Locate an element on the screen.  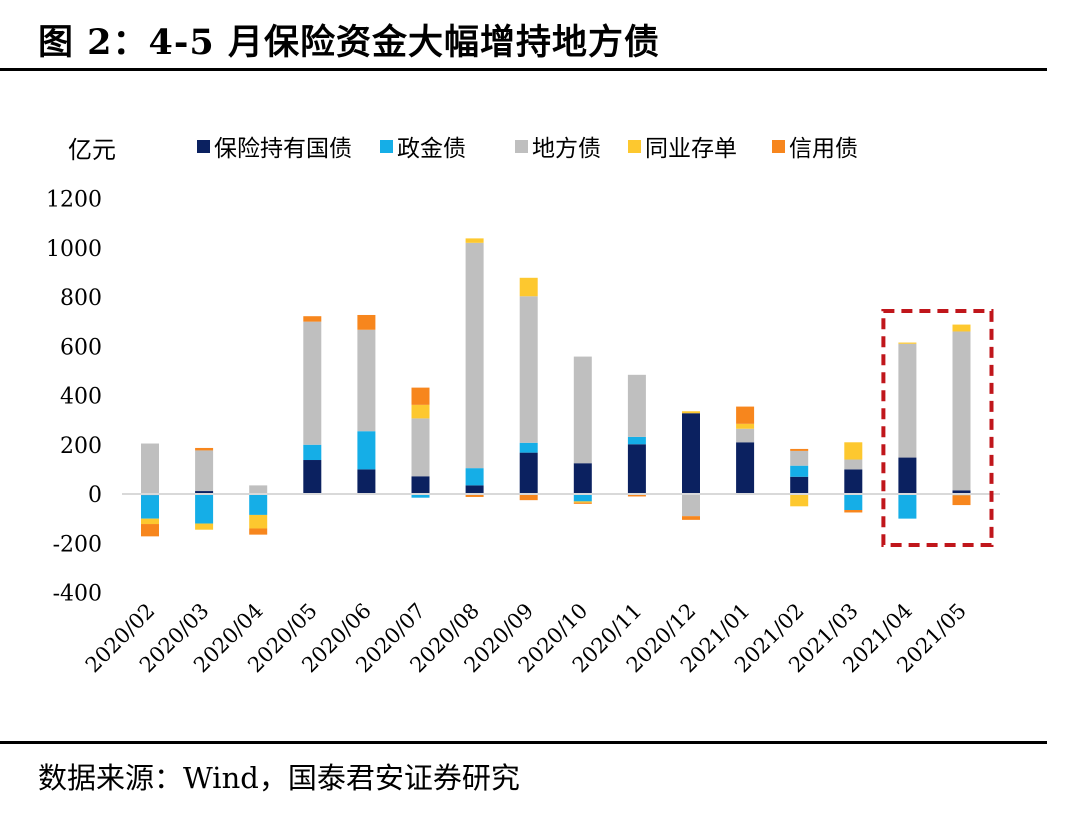
legend-label: 政金债 is located at coordinates (431, 149).